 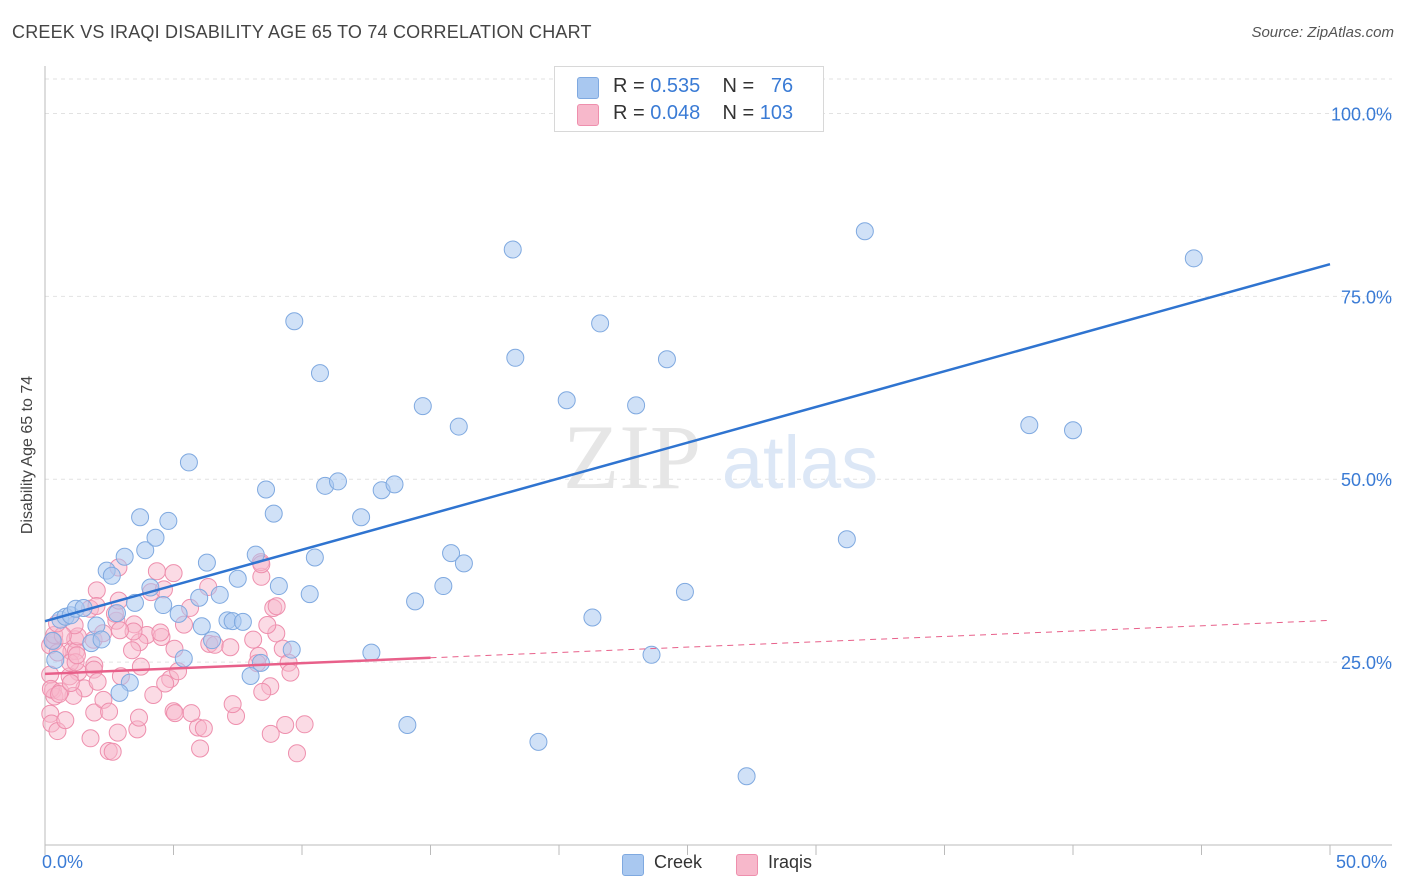 I want to click on x-tick-label-min: 0.0%, so click(x=63, y=862).